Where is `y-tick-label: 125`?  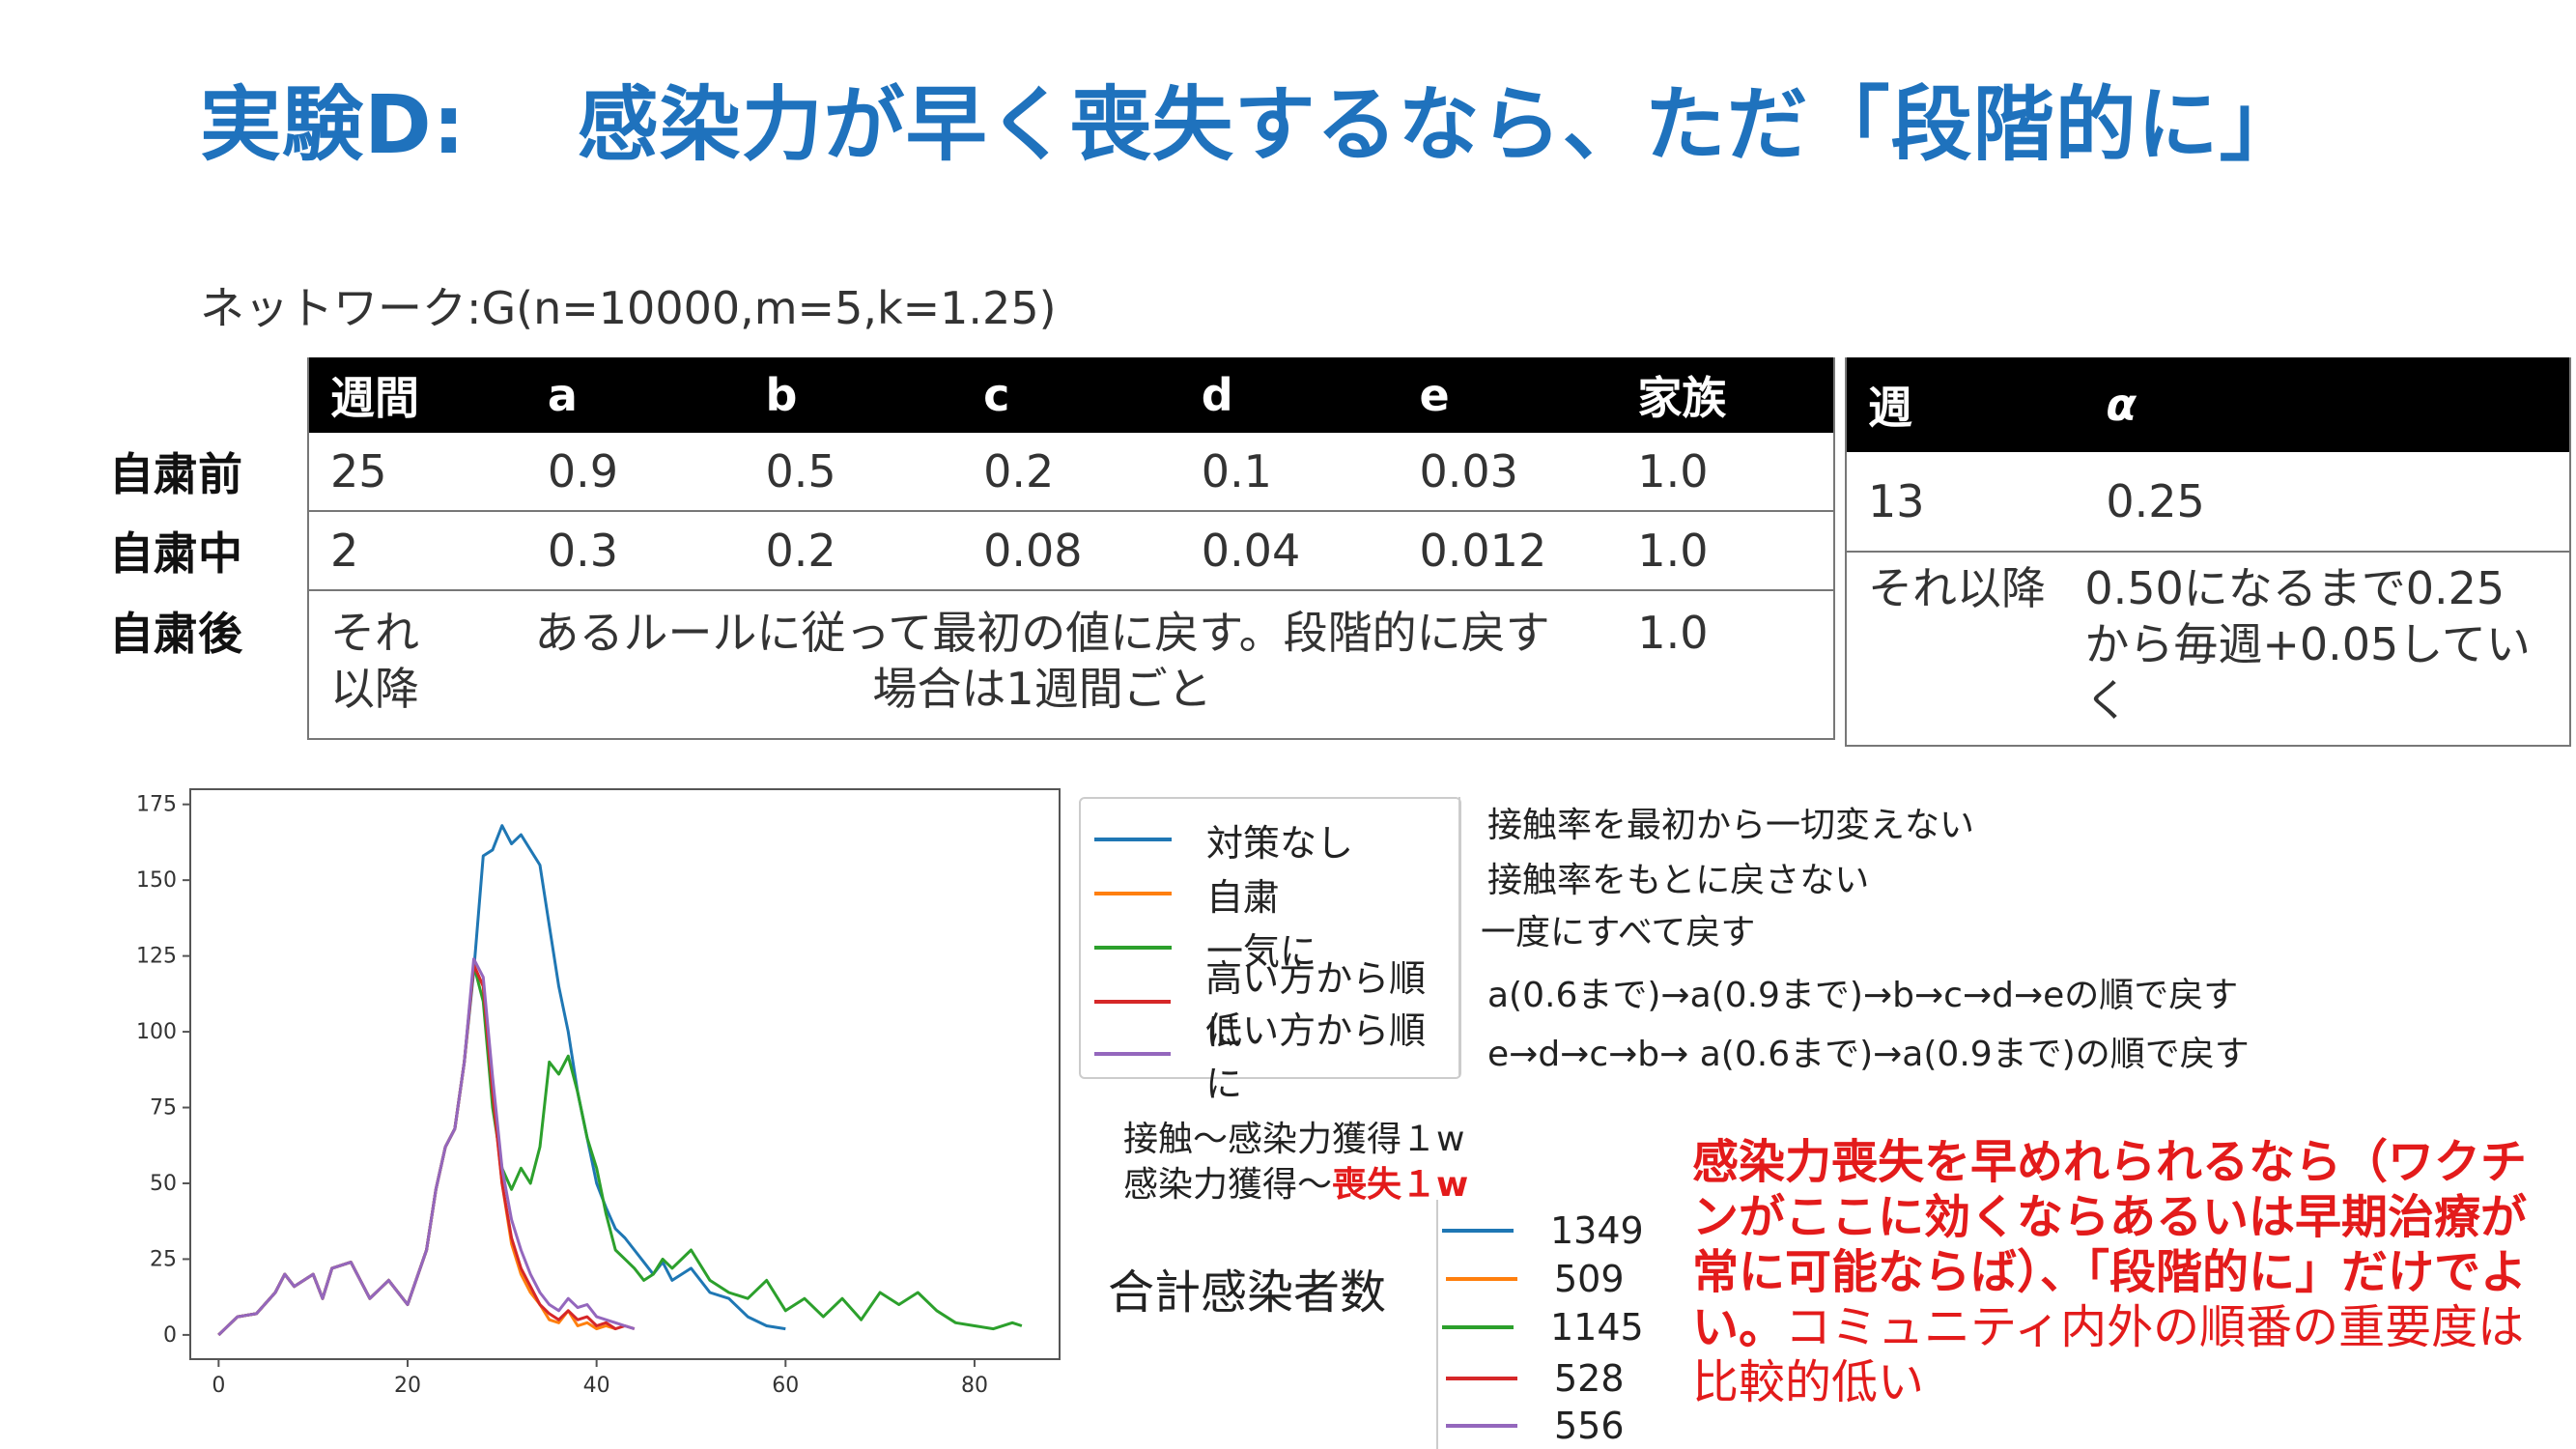 y-tick-label: 125 is located at coordinates (156, 957).